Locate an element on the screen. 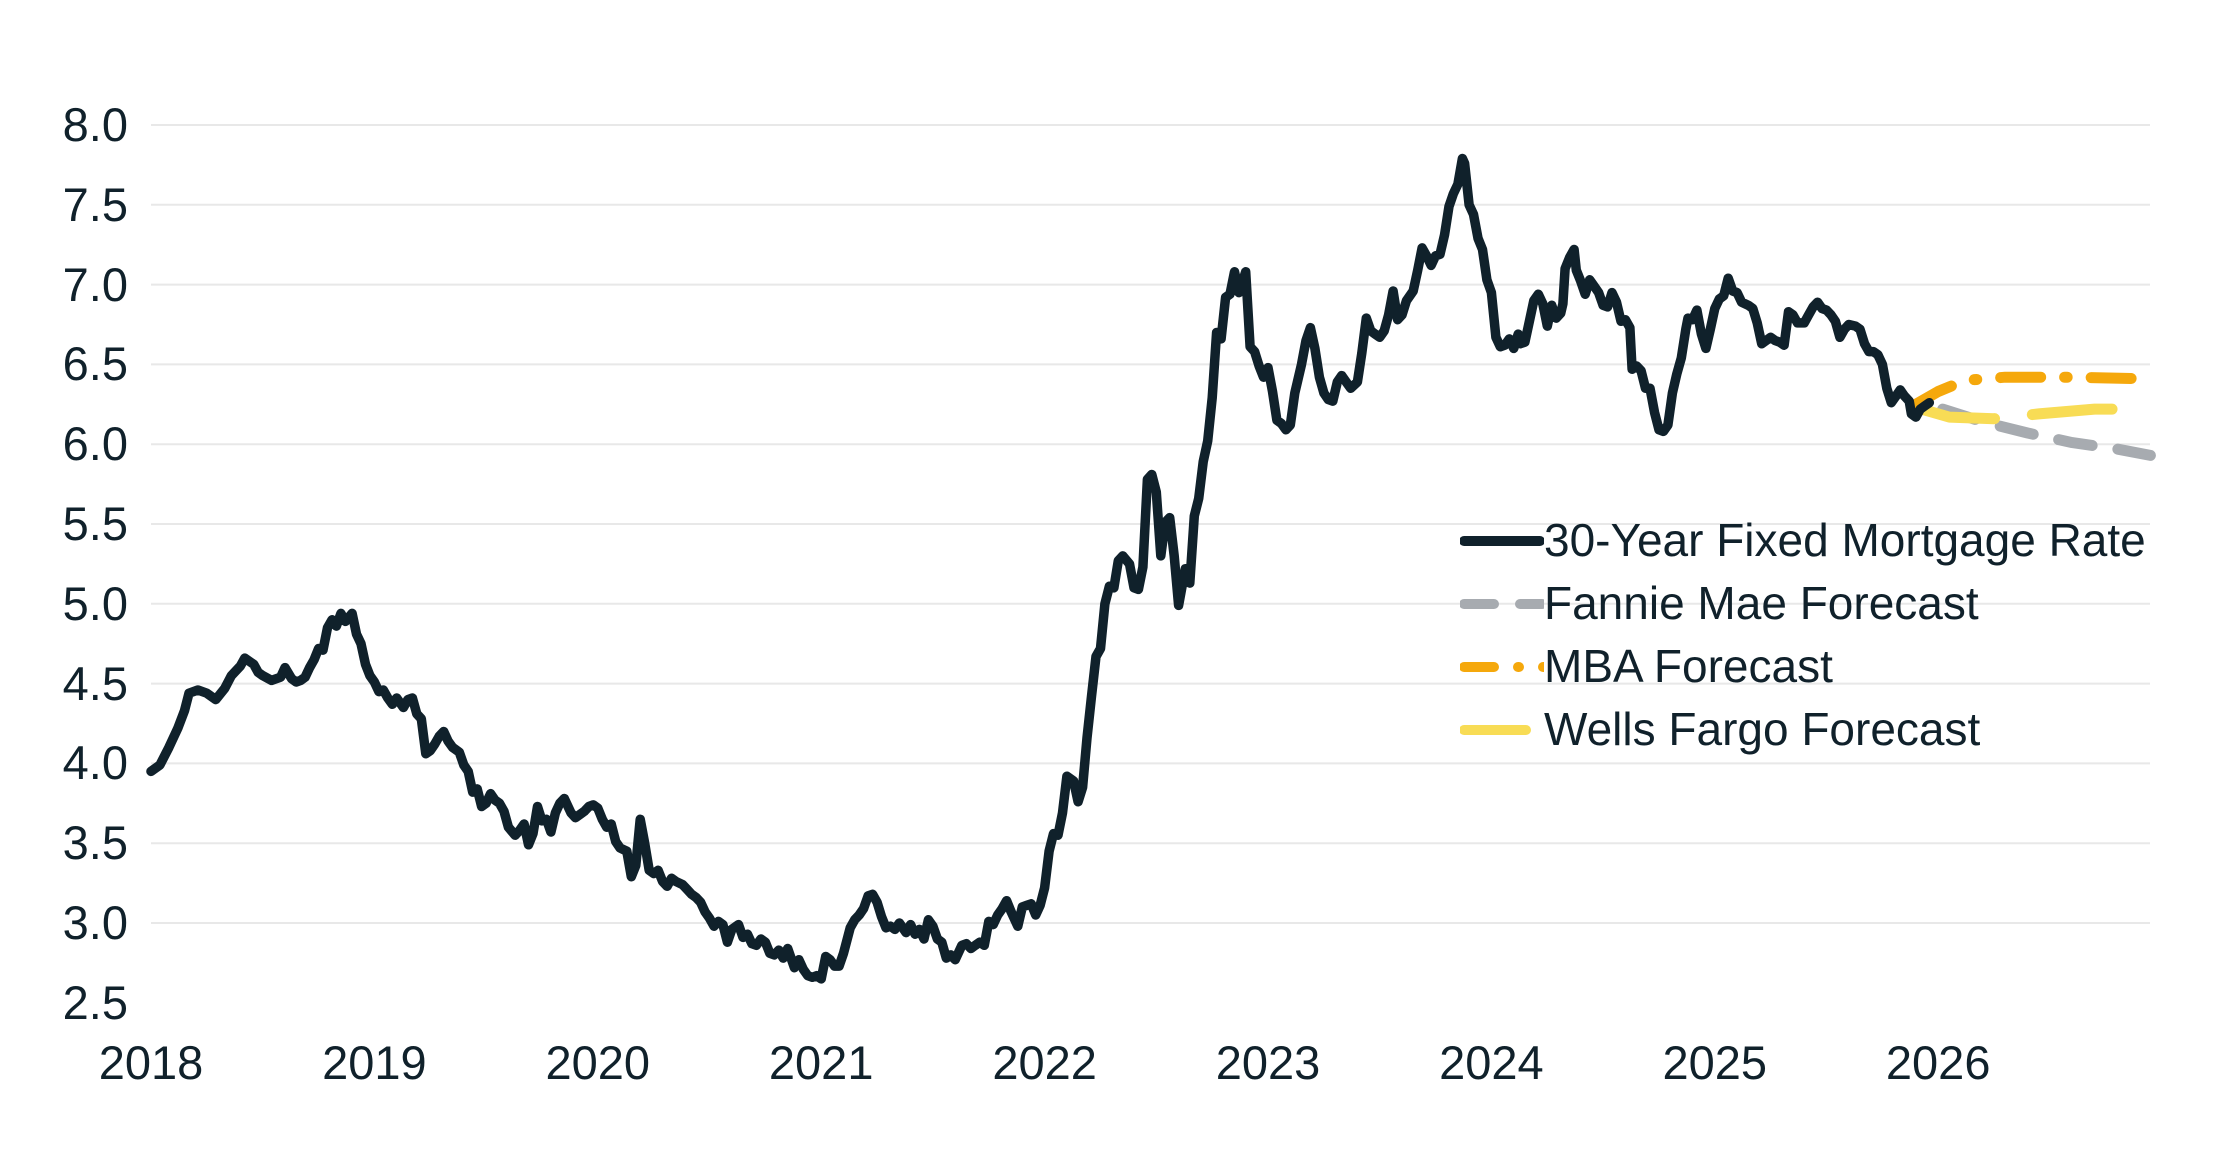 Image resolution: width=2223 pixels, height=1169 pixels. legend-item-30-year-fixed-mortgage-rate: 30-Year Fixed Mortgage Rate is located at coordinates (1803, 540).